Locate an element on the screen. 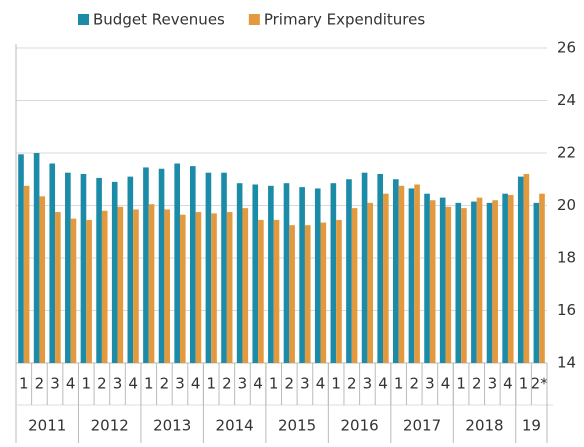 The width and height of the screenshot is (584, 447). y-tick-label: 26 is located at coordinates (566, 48).